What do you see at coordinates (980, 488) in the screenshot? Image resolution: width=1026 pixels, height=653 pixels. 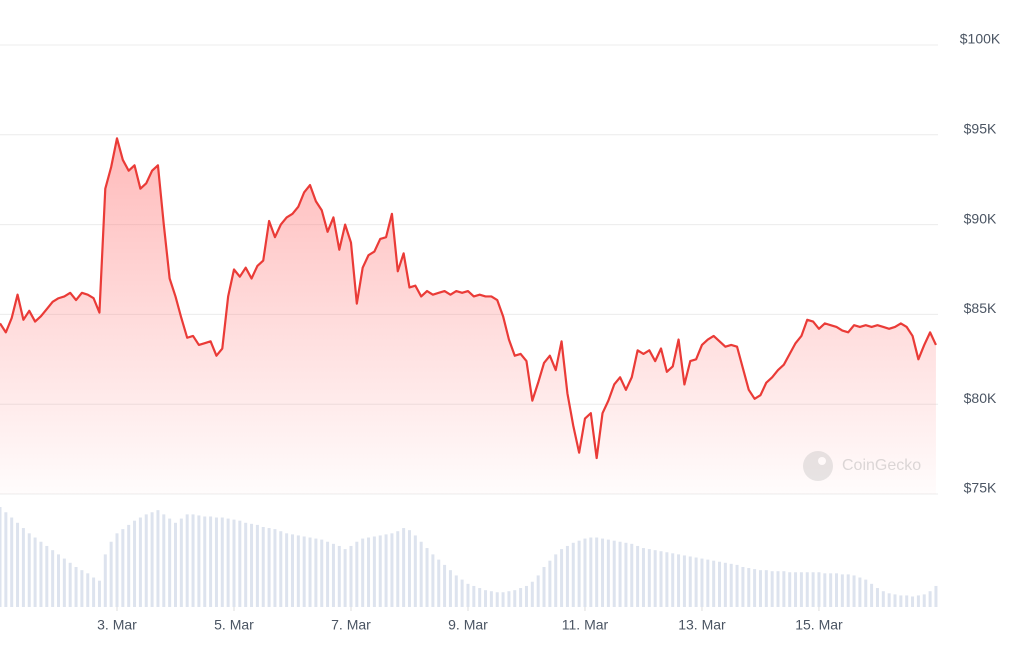 I see `y-tick-label: $75K` at bounding box center [980, 488].